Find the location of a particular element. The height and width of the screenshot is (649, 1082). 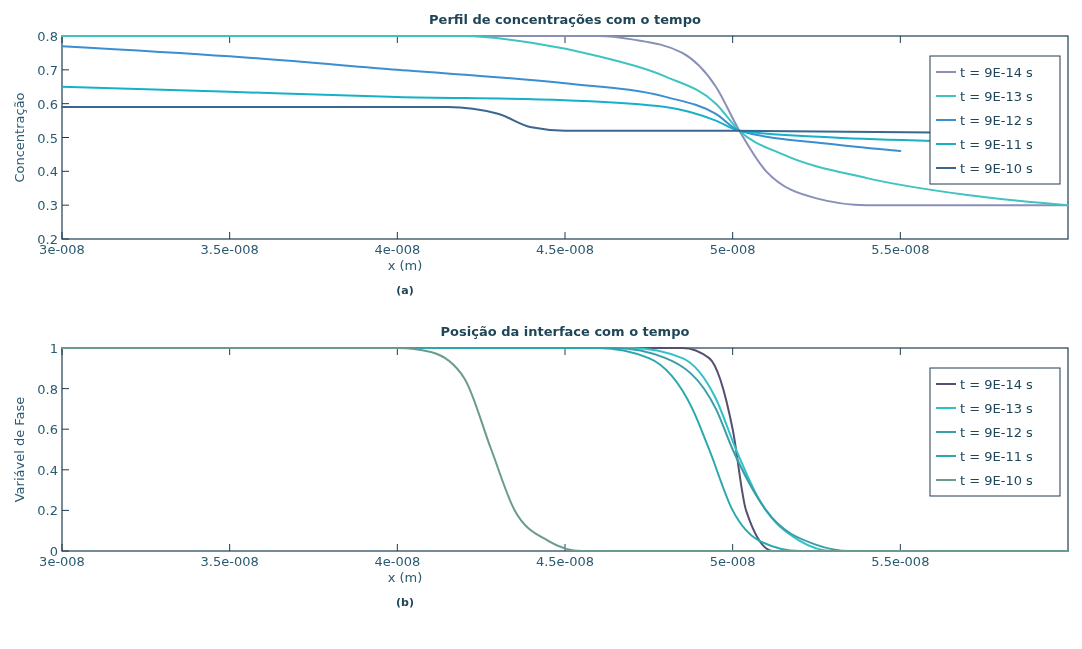

chart-title: Perfil de concentrações com o tempo is located at coordinates (565, 19).